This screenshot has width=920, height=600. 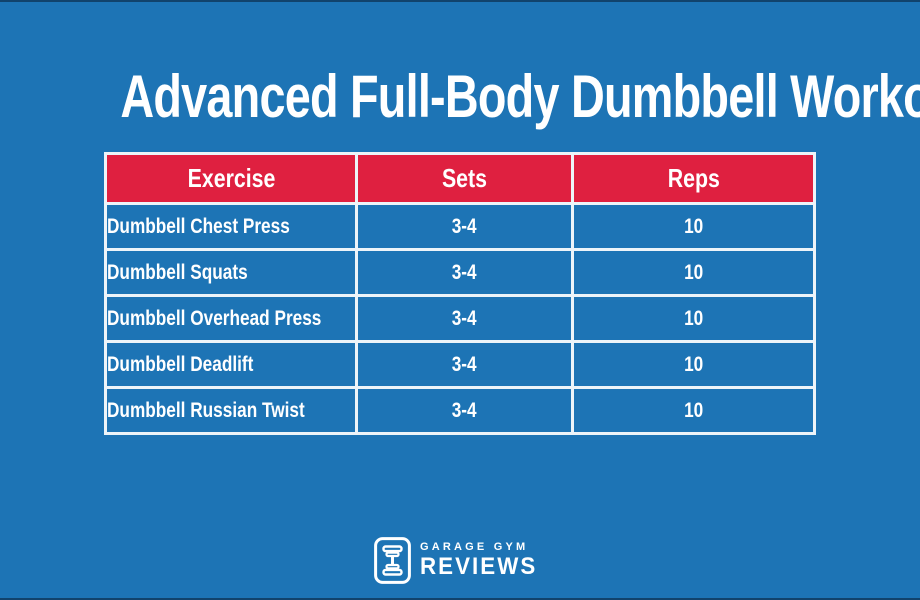 I want to click on top-edge-line, so click(x=460, y=1).